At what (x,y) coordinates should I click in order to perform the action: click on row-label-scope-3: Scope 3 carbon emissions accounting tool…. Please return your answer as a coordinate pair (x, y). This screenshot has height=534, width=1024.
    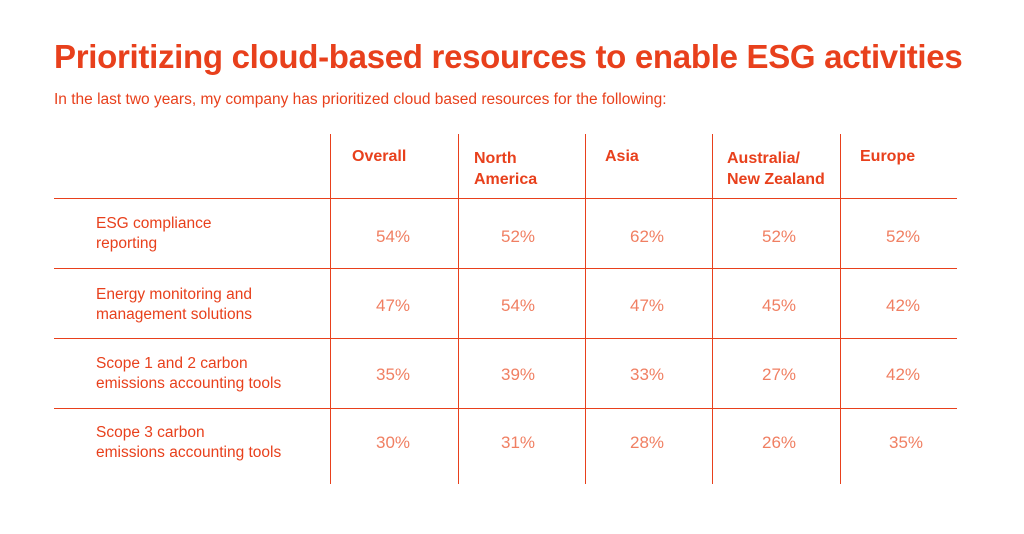
    Looking at the image, I should click on (189, 442).